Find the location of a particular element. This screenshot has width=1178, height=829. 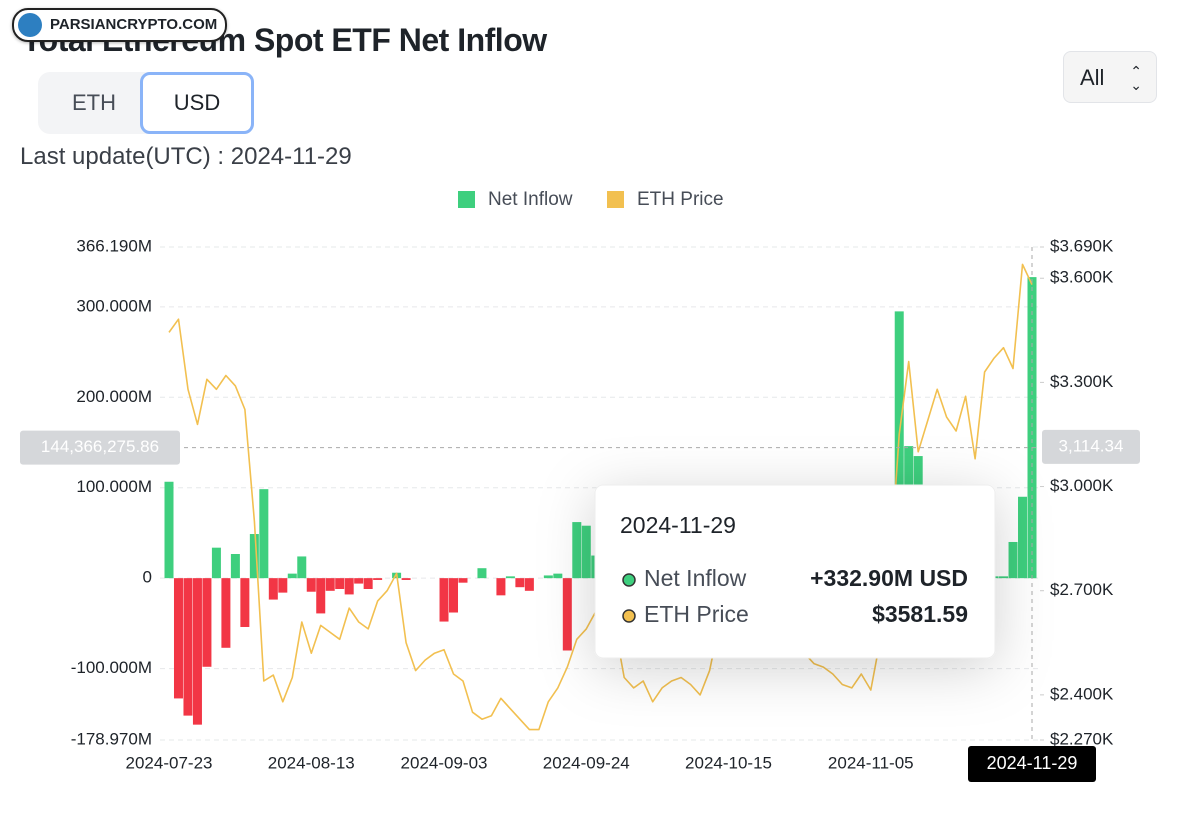

y2-tick-label: $3.690K is located at coordinates (1082, 245).